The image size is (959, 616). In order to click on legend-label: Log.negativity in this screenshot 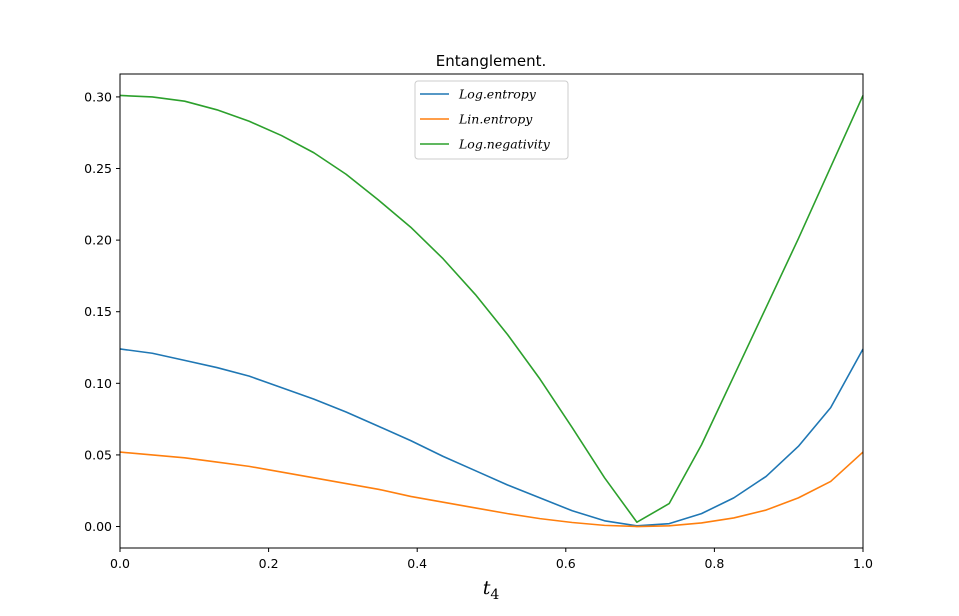, I will do `click(504, 144)`.